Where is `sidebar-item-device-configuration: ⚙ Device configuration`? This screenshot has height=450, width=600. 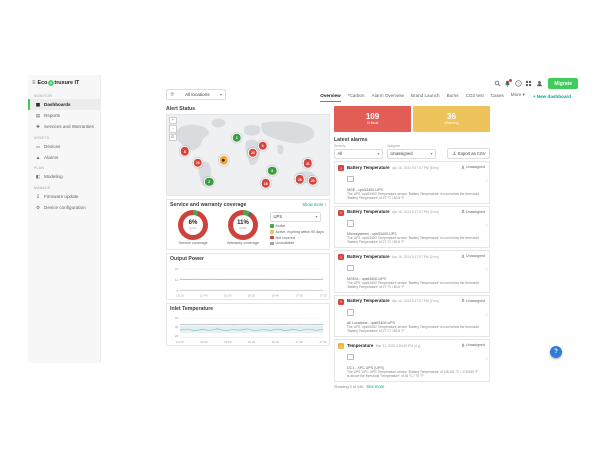
sidebar-item-device-configuration: ⚙ Device configuration is located at coordinates (64, 207).